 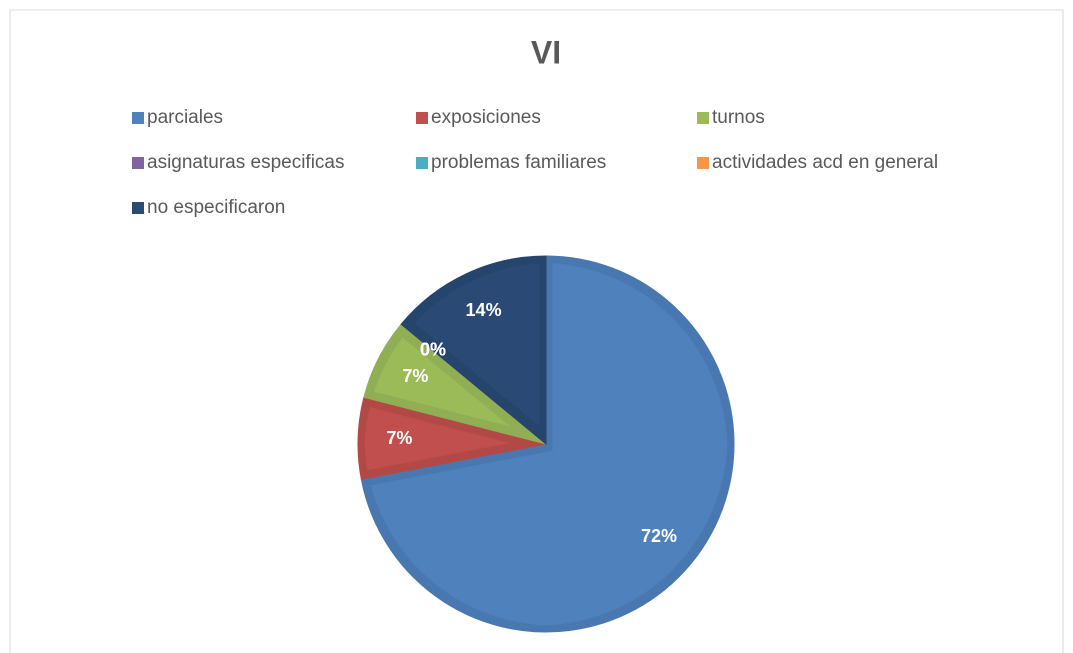 I want to click on legend-label: parciales, so click(x=185, y=117).